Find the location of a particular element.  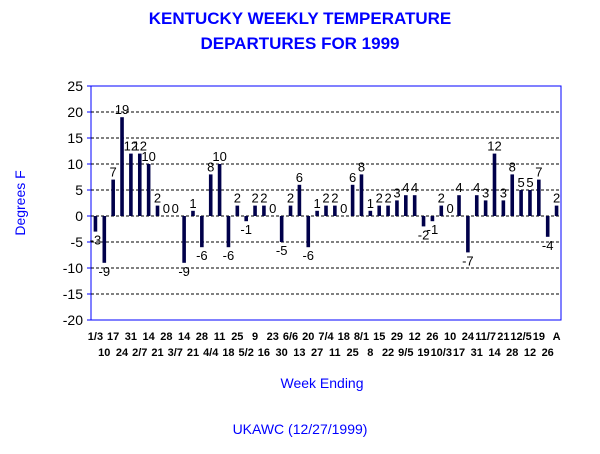

y-tick-label: 25 is located at coordinates (75, 86).